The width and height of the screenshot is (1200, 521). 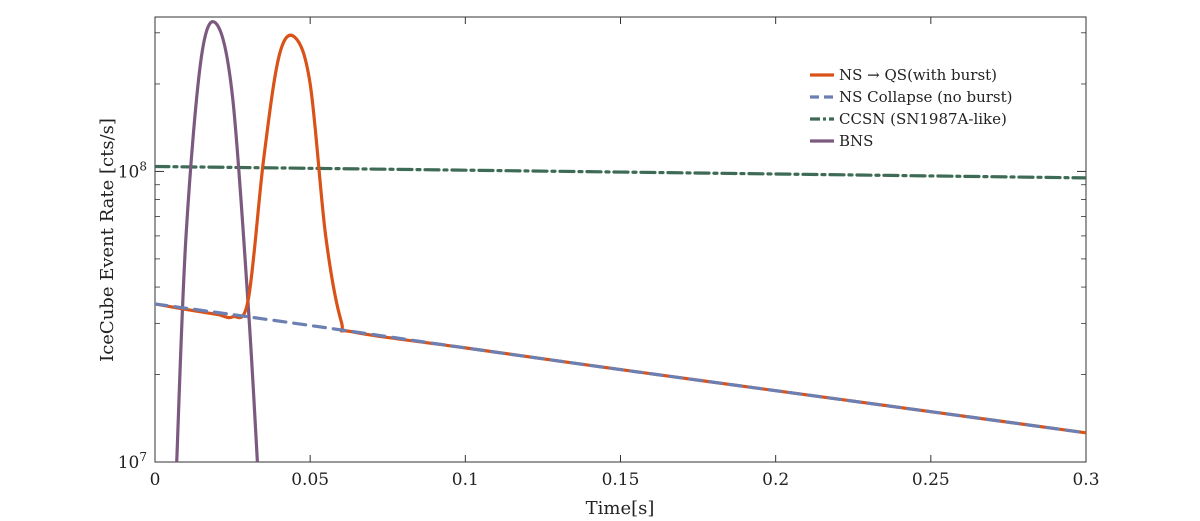 What do you see at coordinates (155, 480) in the screenshot?
I see `x-tick-label: 0` at bounding box center [155, 480].